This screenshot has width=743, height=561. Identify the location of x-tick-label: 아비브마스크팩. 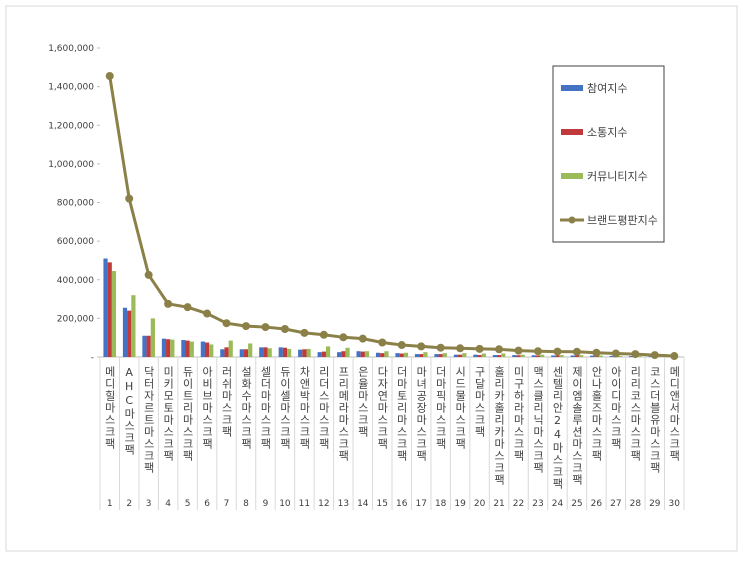
(207, 408).